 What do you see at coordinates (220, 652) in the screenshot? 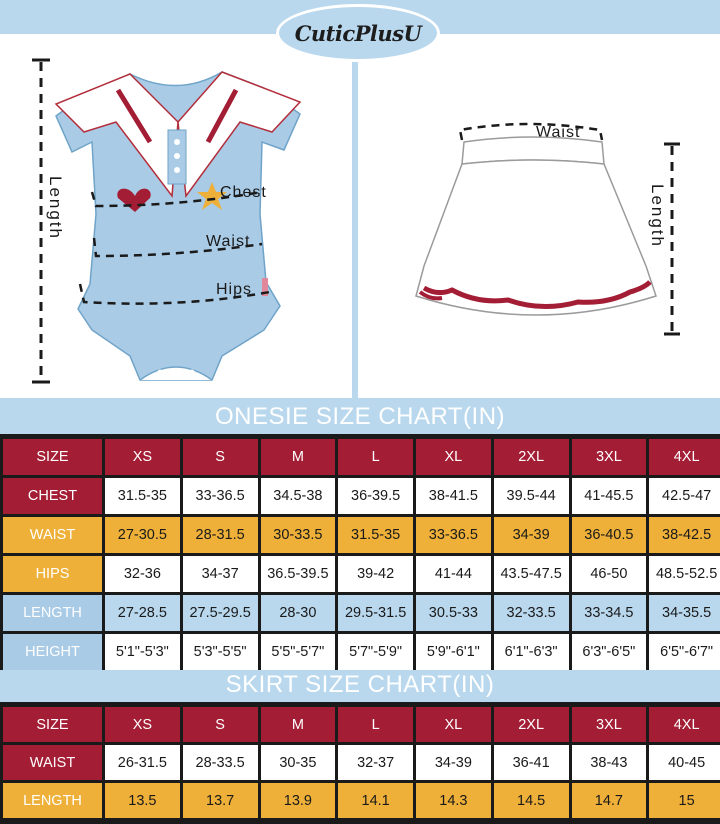
I see `value-cell: 5'3"-5'5"` at bounding box center [220, 652].